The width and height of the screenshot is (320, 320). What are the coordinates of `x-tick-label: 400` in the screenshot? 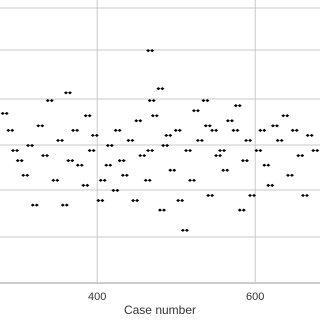 It's located at (97, 297).